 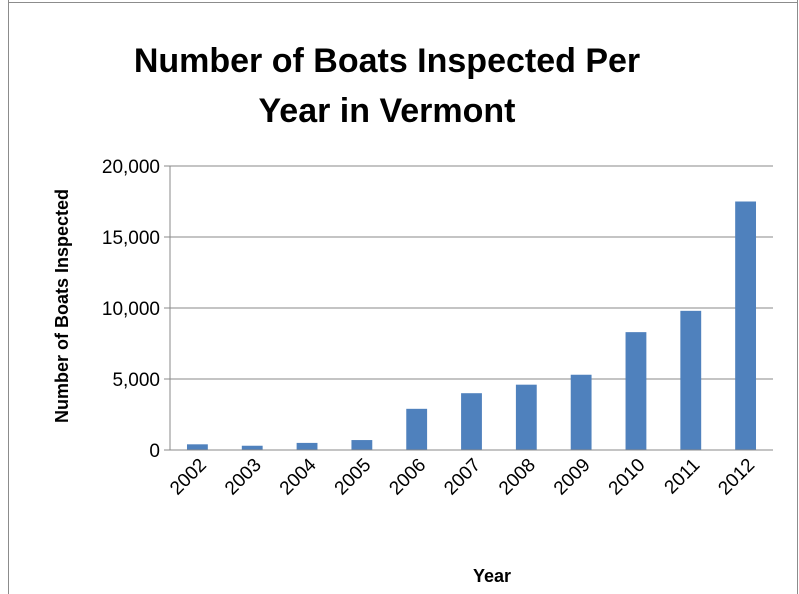 I want to click on bar-2009, so click(x=581, y=412).